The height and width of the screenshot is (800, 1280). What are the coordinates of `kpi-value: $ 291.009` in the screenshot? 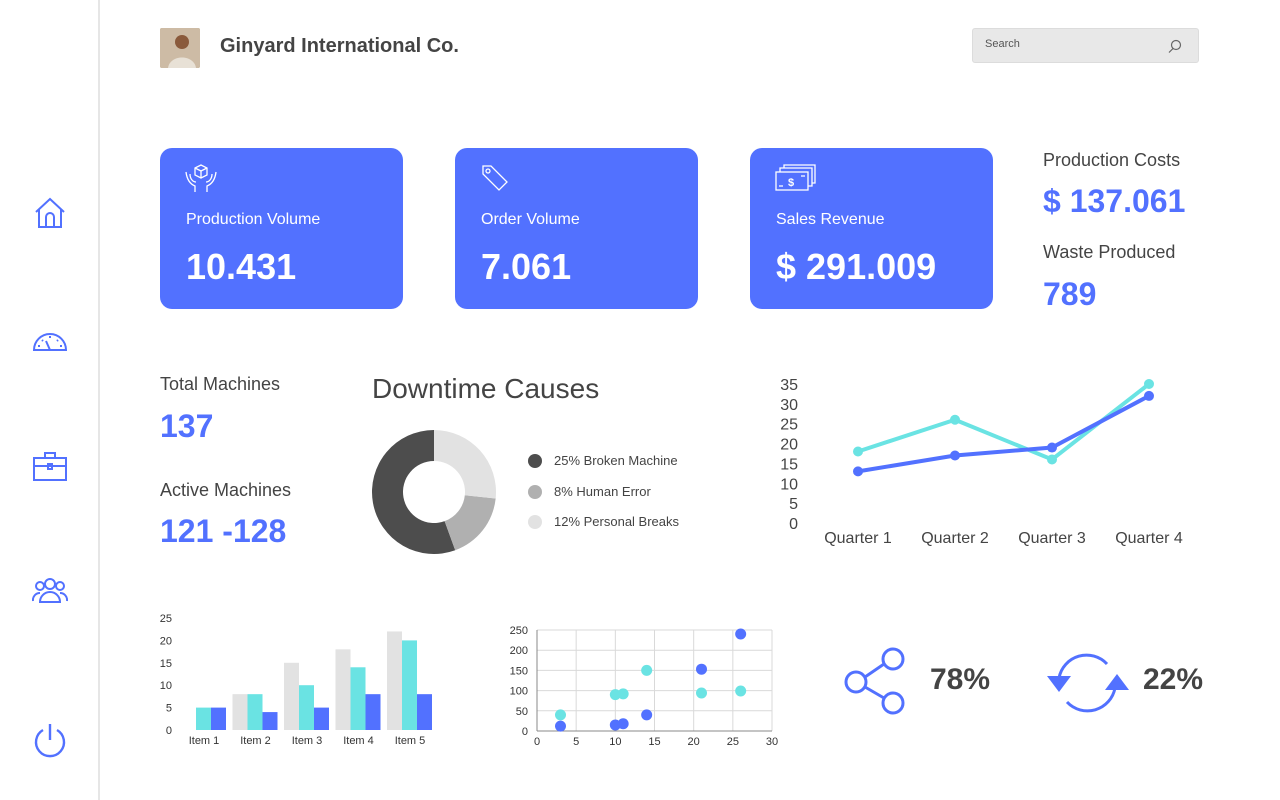 It's located at (856, 266).